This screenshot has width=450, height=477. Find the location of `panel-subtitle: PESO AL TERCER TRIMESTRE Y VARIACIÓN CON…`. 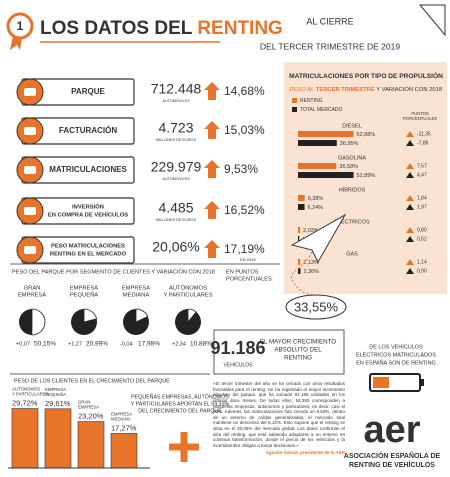

panel-subtitle: PESO AL TERCER TRIMESTRE Y VARIACIÓN CON… is located at coordinates (366, 89).